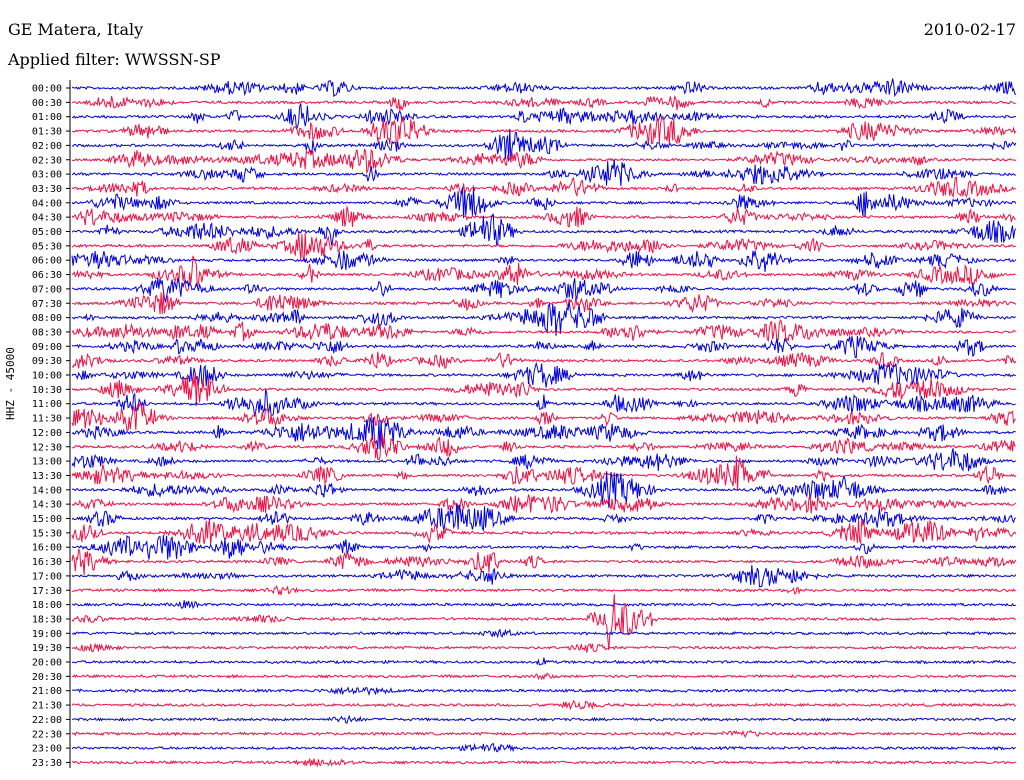  I want to click on tick-label: 02:30, so click(47, 160).